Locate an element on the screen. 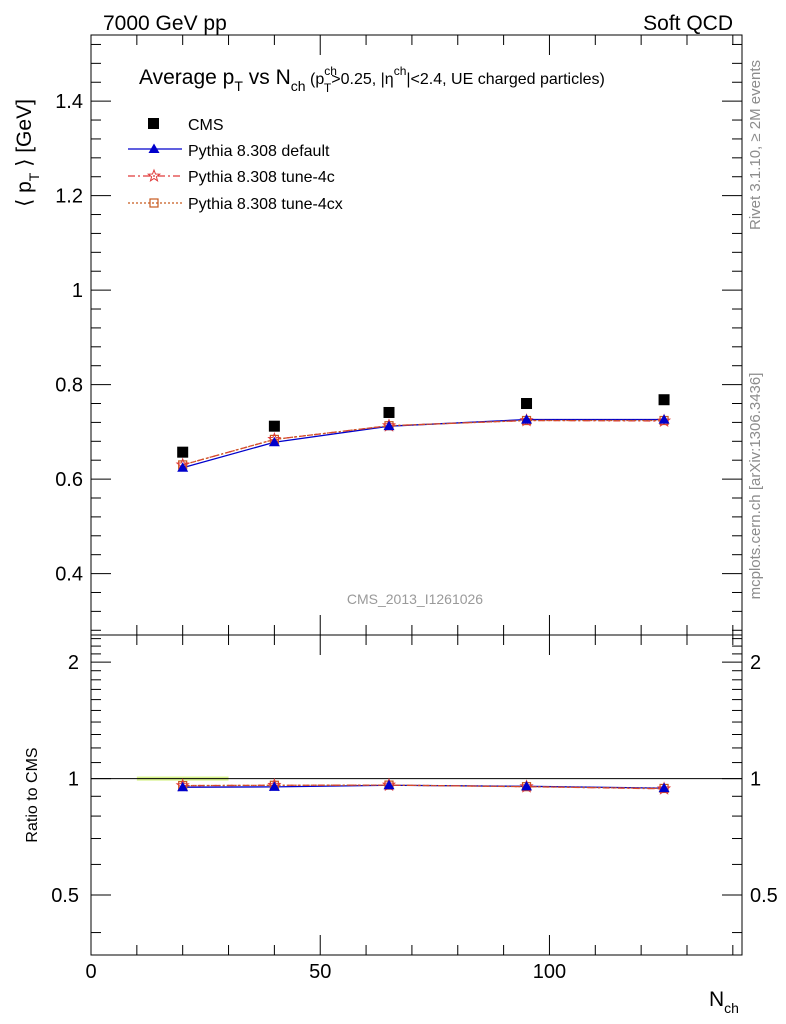 The height and width of the screenshot is (1024, 786). main-y-tick-label: 0.4 is located at coordinates (69, 575).